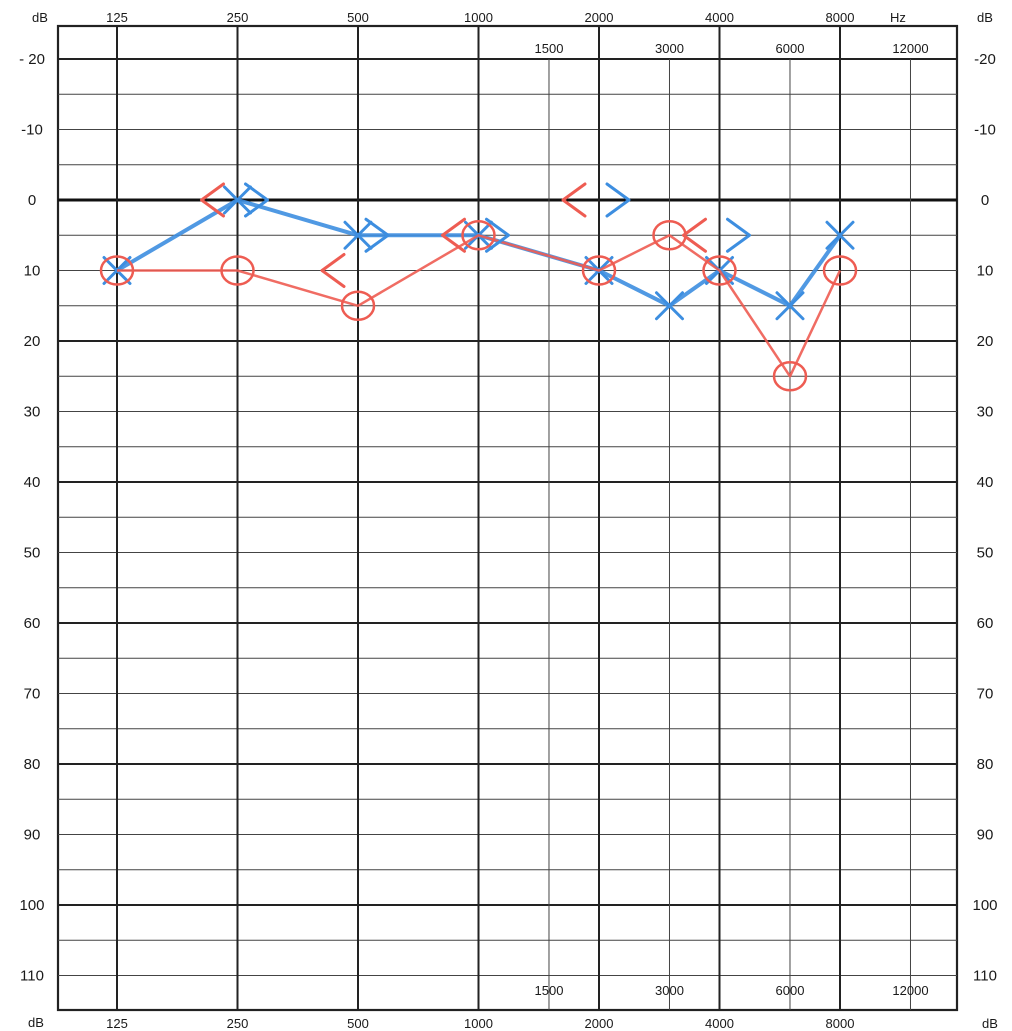 The width and height of the screenshot is (1012, 1031). I want to click on mid-freq-tick-label-top: 12000, so click(910, 48).